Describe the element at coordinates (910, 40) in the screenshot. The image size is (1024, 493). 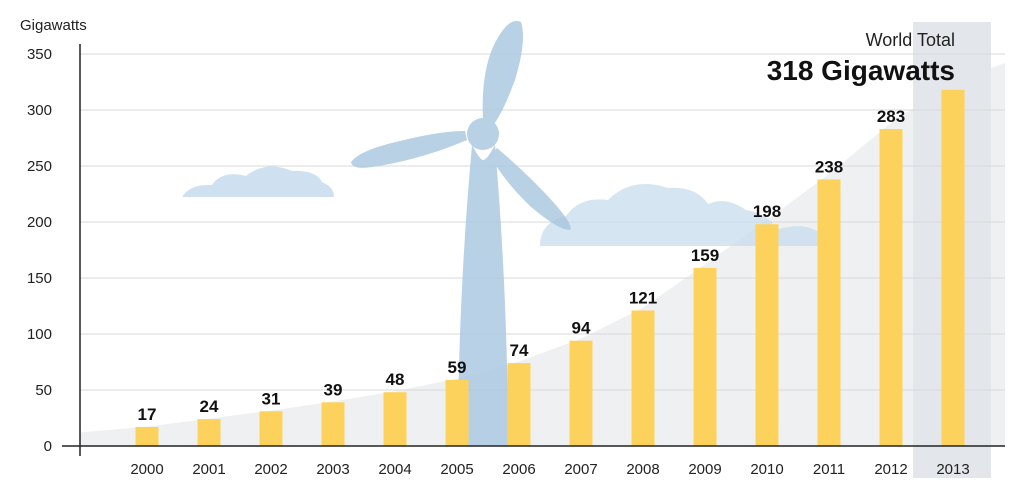
I see `highlight-subtitle: World Total` at that location.